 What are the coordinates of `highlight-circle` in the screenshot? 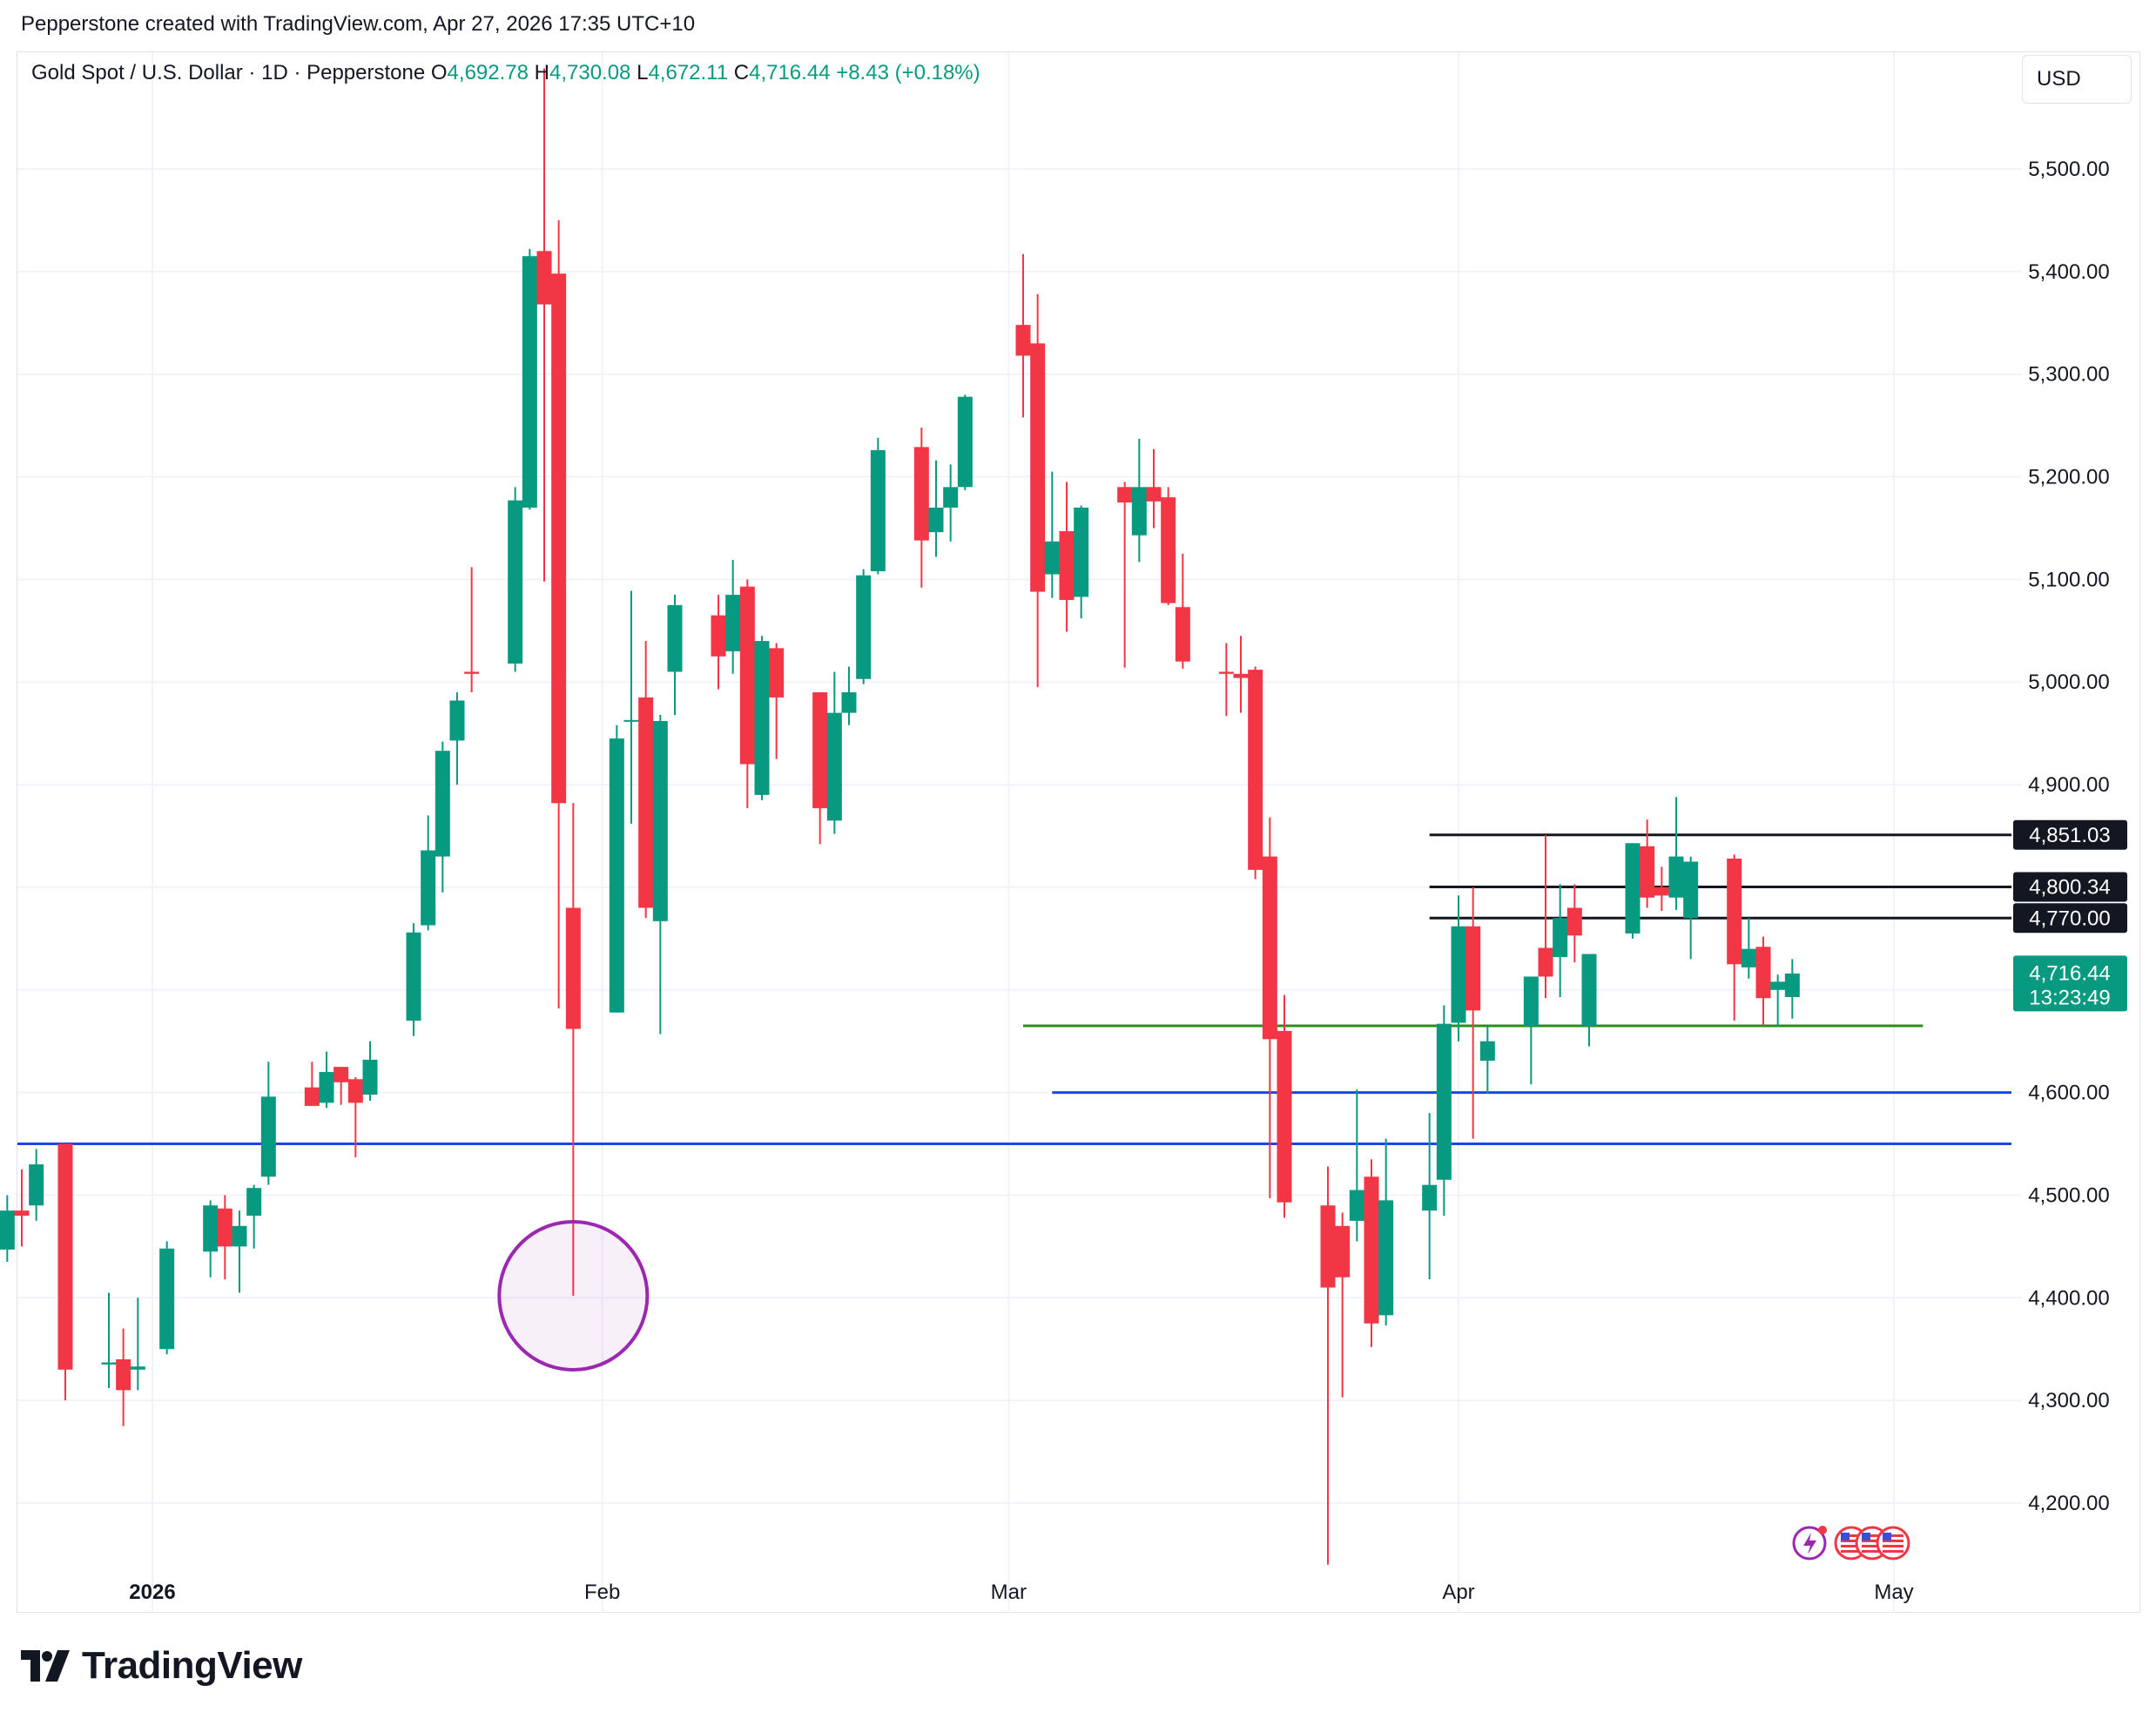 It's located at (573, 1295).